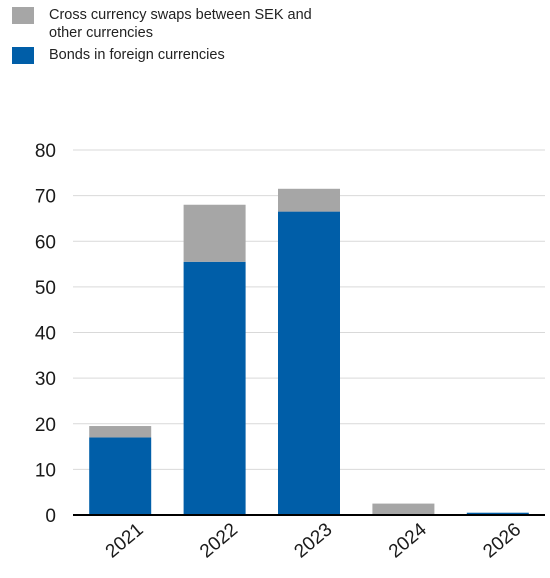  Describe the element at coordinates (45, 470) in the screenshot. I see `y-tick-label: 10` at that location.